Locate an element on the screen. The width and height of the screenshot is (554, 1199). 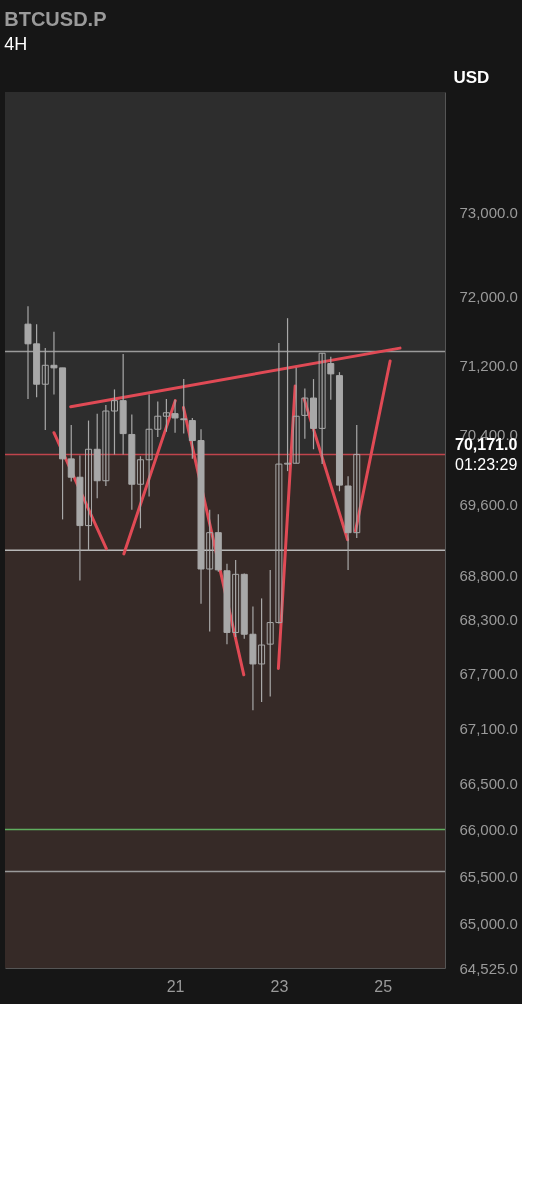
y-tick-label: 67,100.0 is located at coordinates (488, 728).